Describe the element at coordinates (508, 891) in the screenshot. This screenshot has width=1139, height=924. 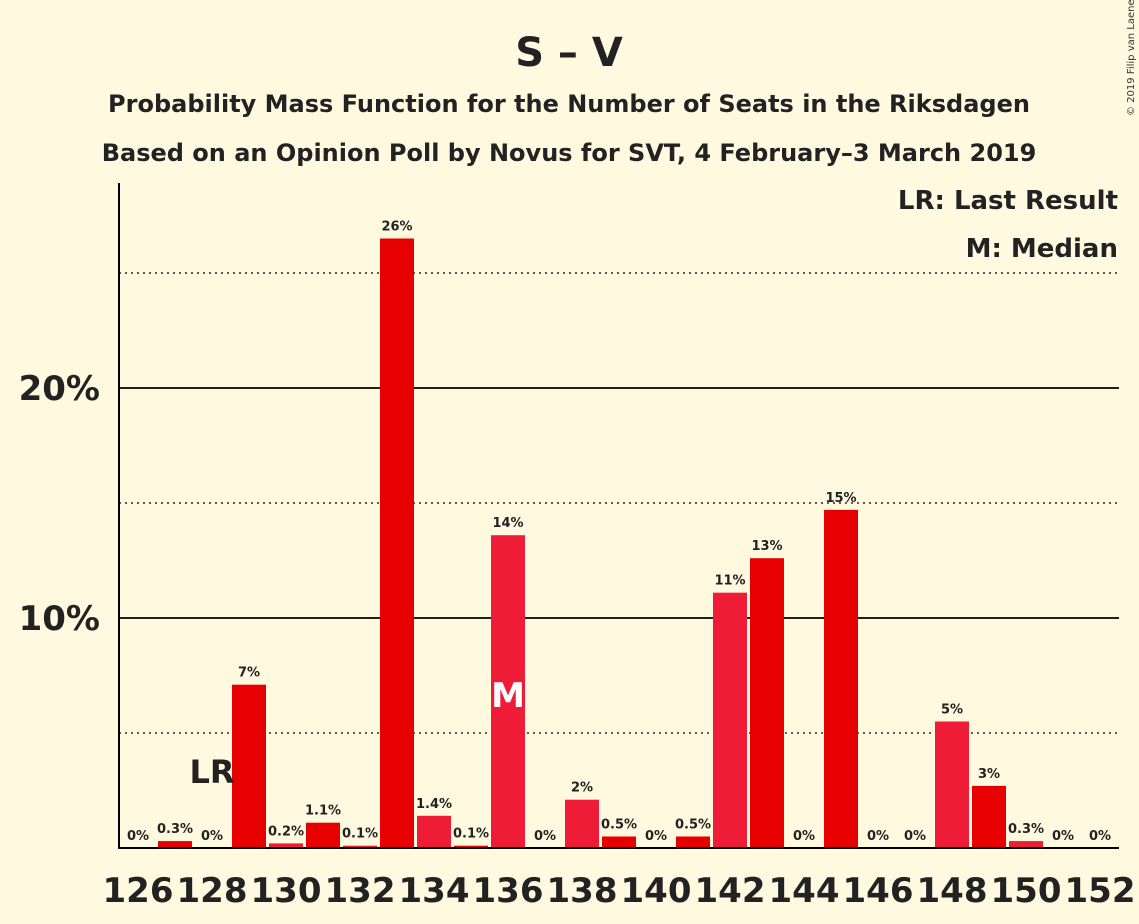
I see `x-tick-label: 136` at that location.